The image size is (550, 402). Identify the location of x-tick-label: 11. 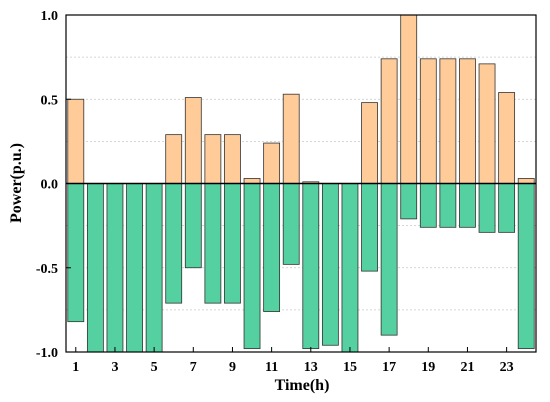
(271, 367).